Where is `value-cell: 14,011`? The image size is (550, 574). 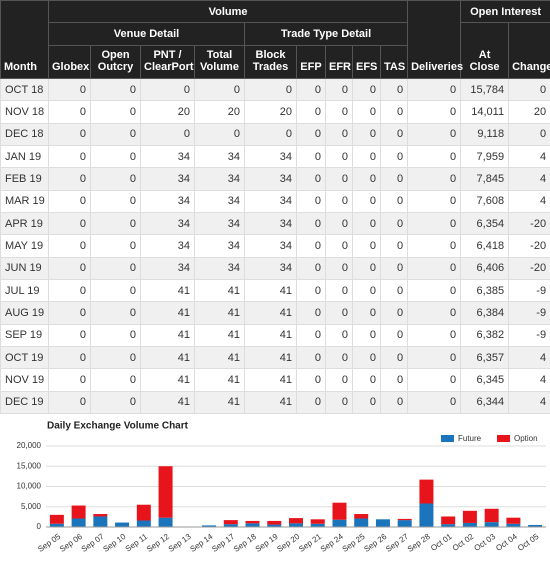 value-cell: 14,011 is located at coordinates (485, 112).